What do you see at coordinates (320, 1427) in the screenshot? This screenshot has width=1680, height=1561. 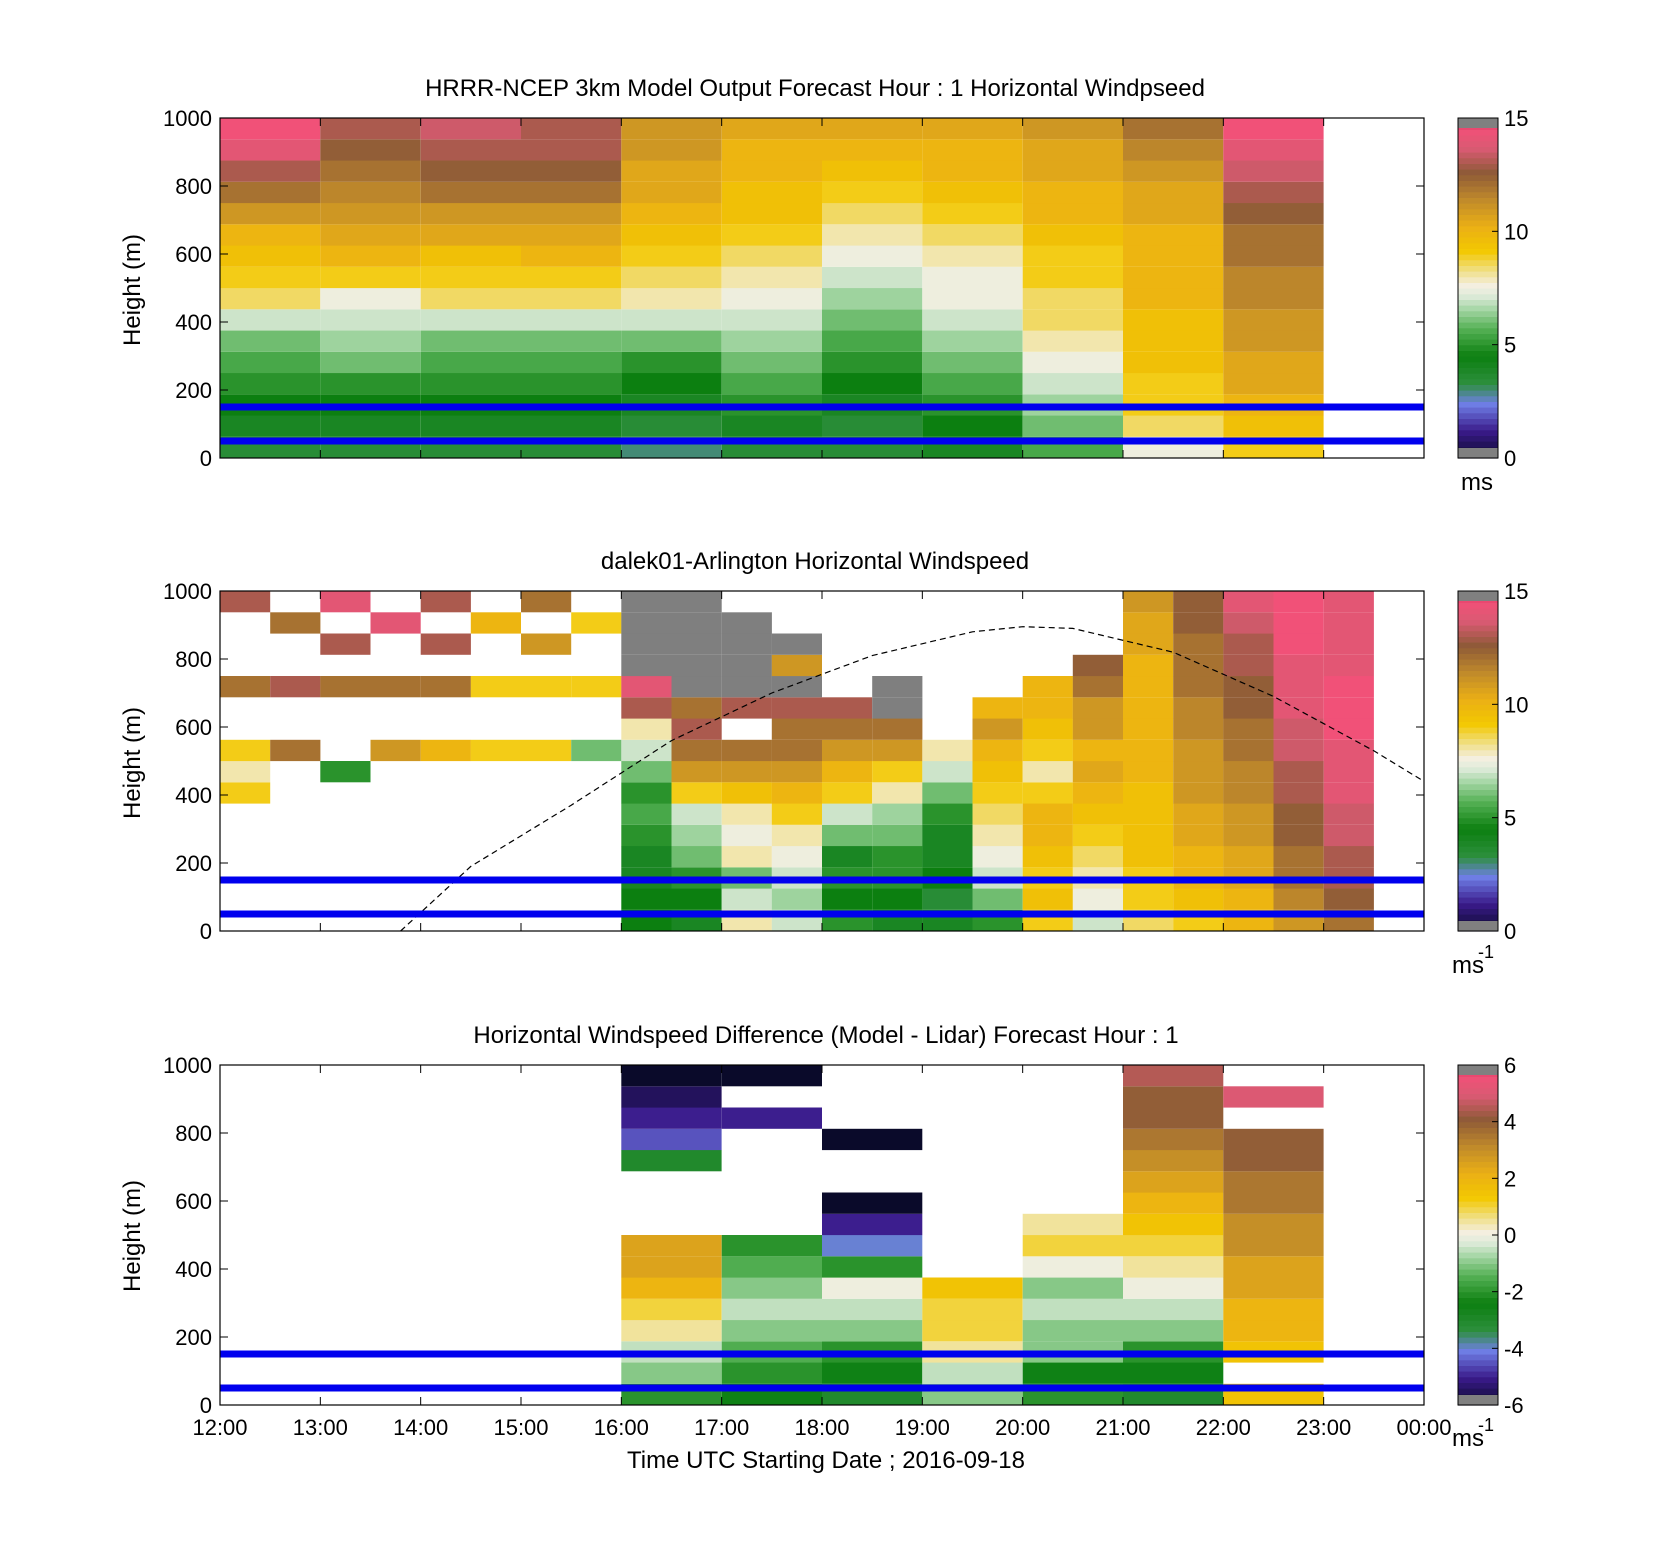 I see `x-tick-label: 13:00` at bounding box center [320, 1427].